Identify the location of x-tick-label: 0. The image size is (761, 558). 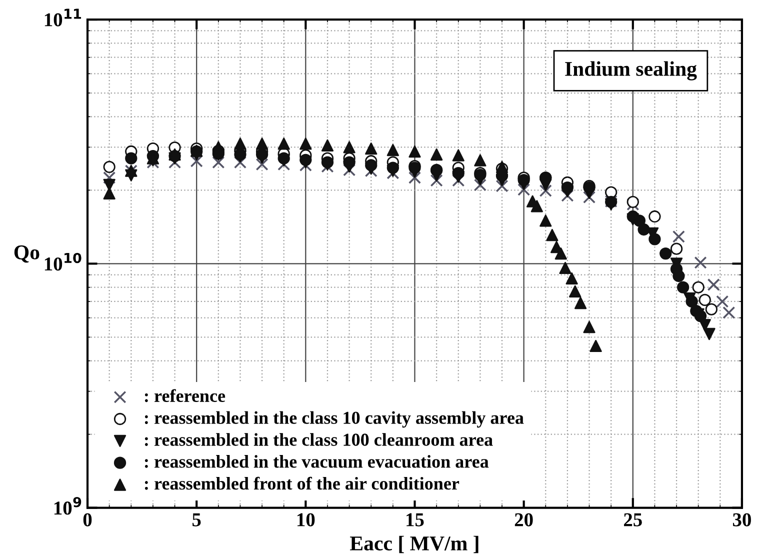
(87, 519).